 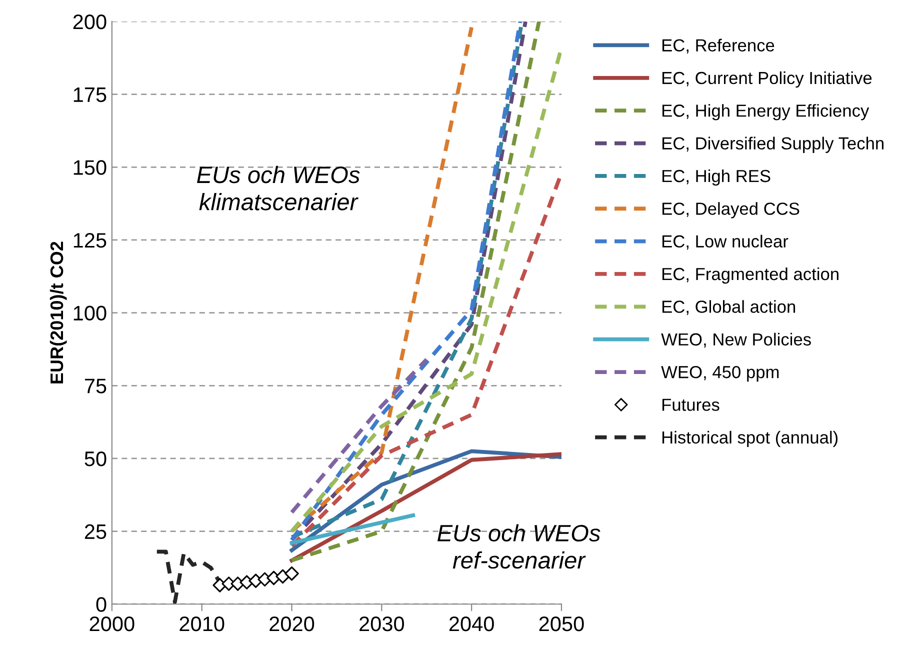 I want to click on legend-label: WEO, New Policies, so click(x=736, y=340).